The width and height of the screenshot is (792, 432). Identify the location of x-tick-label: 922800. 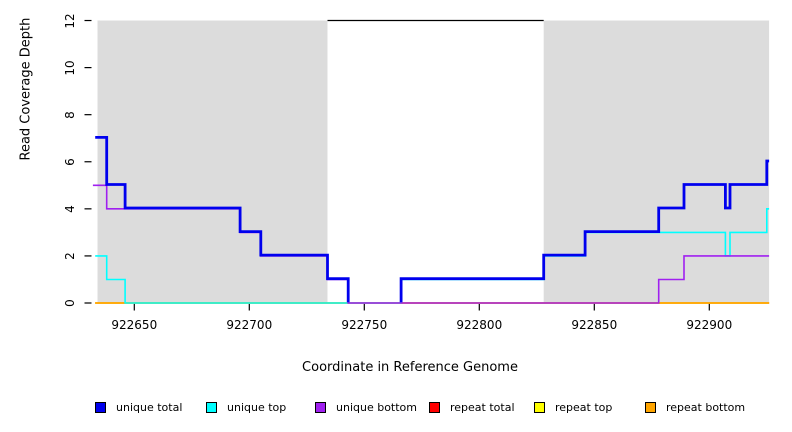
(479, 325).